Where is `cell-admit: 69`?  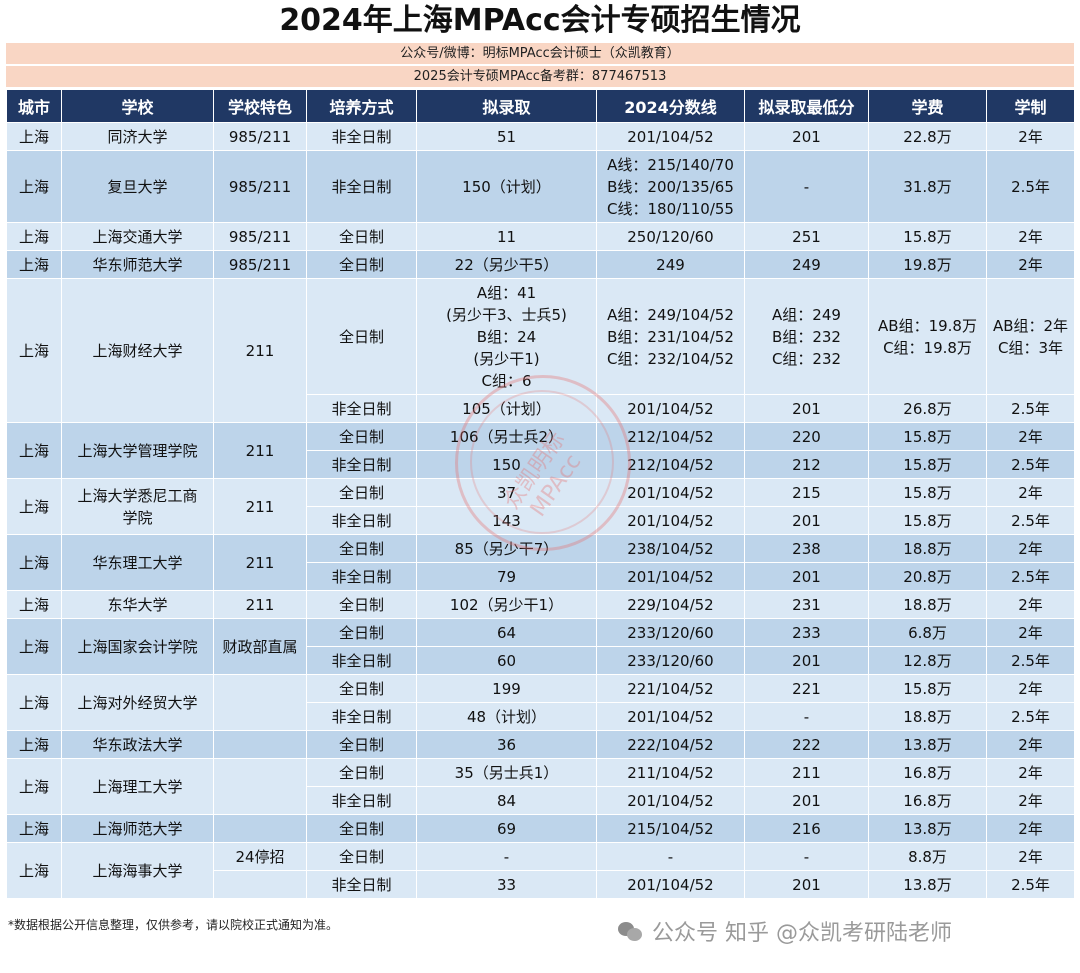 cell-admit: 69 is located at coordinates (506, 828).